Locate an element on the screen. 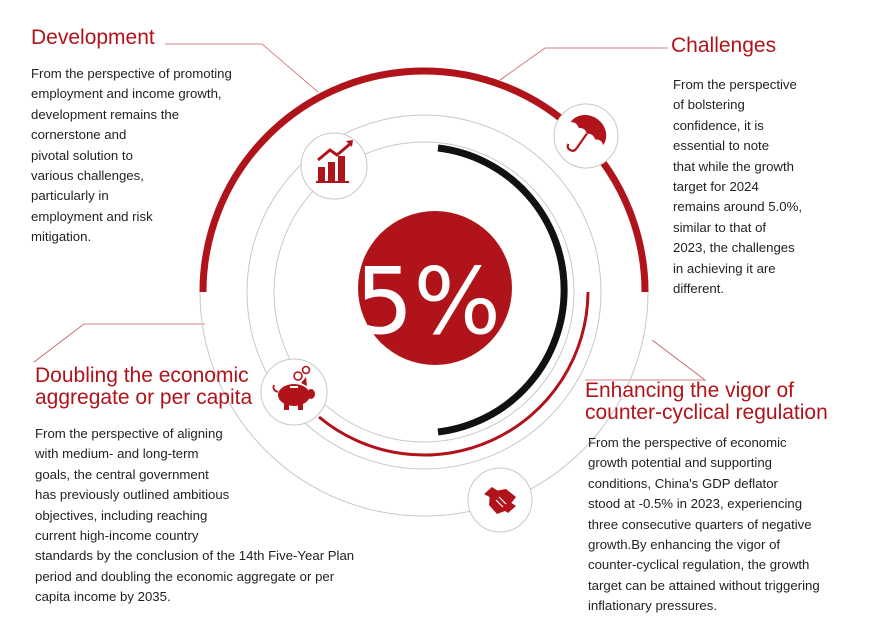  heading-doubling-line-1: Doubling the economic is located at coordinates (142, 376).